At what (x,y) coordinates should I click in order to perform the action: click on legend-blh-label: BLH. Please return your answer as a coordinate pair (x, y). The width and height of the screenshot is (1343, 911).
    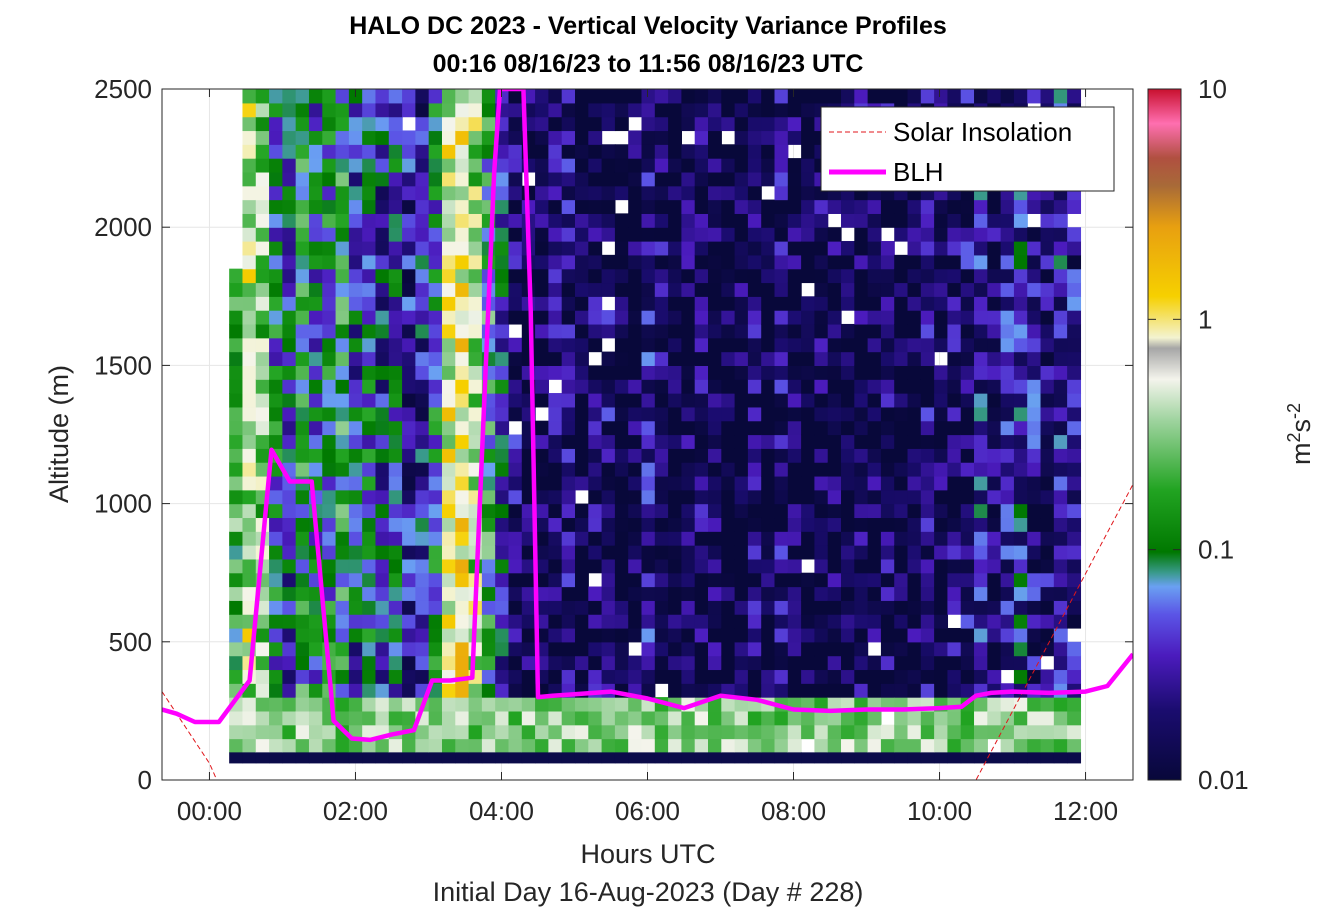
    Looking at the image, I should click on (918, 172).